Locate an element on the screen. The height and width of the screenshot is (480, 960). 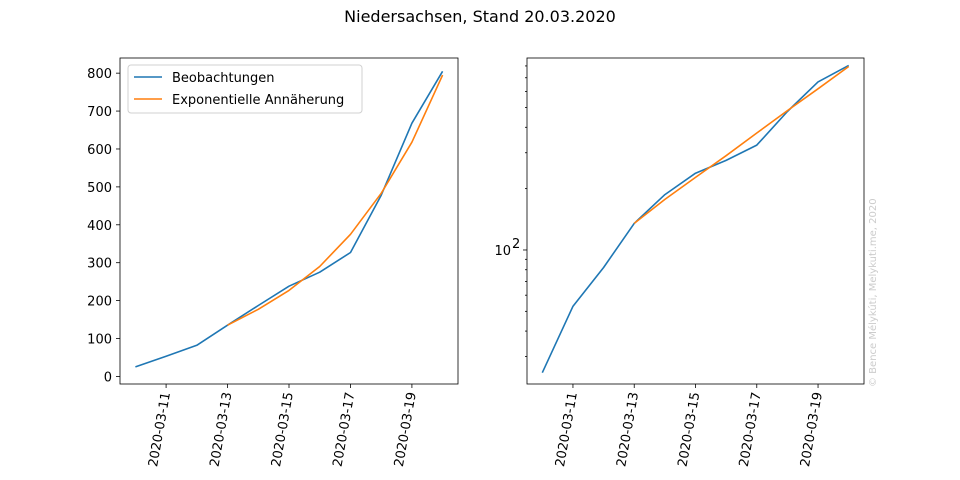
y-tick-label: 0 is located at coordinates (108, 377).